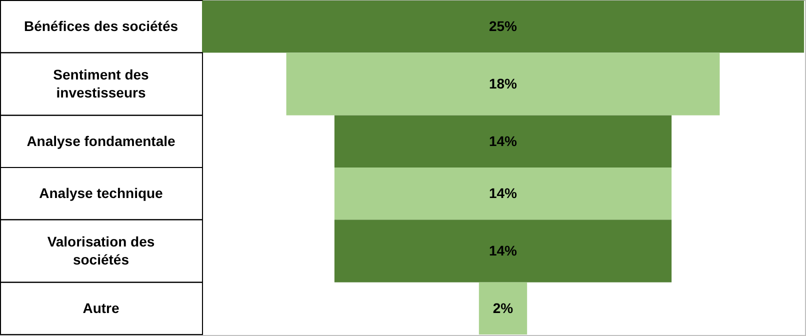  I want to click on category-label: Bénéfices des sociétés, so click(101, 26).